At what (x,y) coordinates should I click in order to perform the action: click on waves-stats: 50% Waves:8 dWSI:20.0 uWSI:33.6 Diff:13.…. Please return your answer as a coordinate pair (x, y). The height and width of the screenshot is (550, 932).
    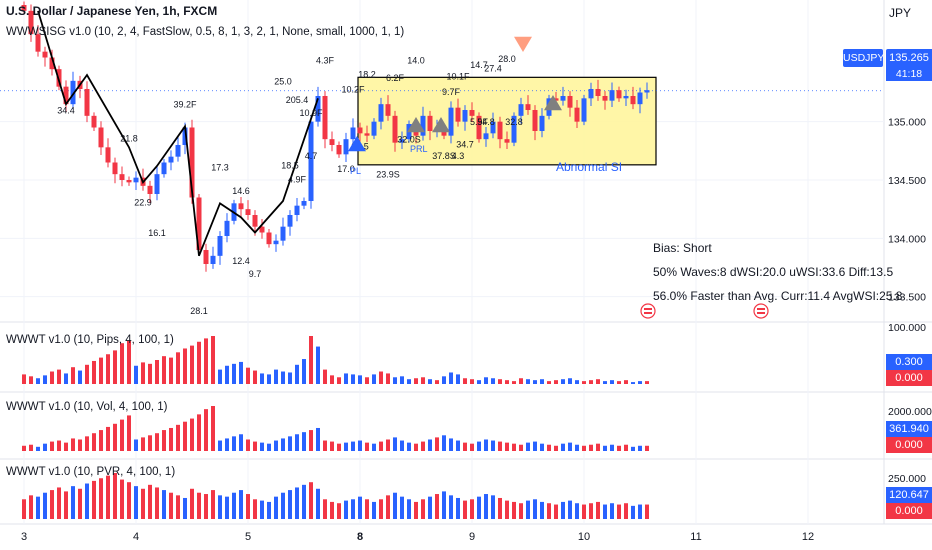
    Looking at the image, I should click on (773, 272).